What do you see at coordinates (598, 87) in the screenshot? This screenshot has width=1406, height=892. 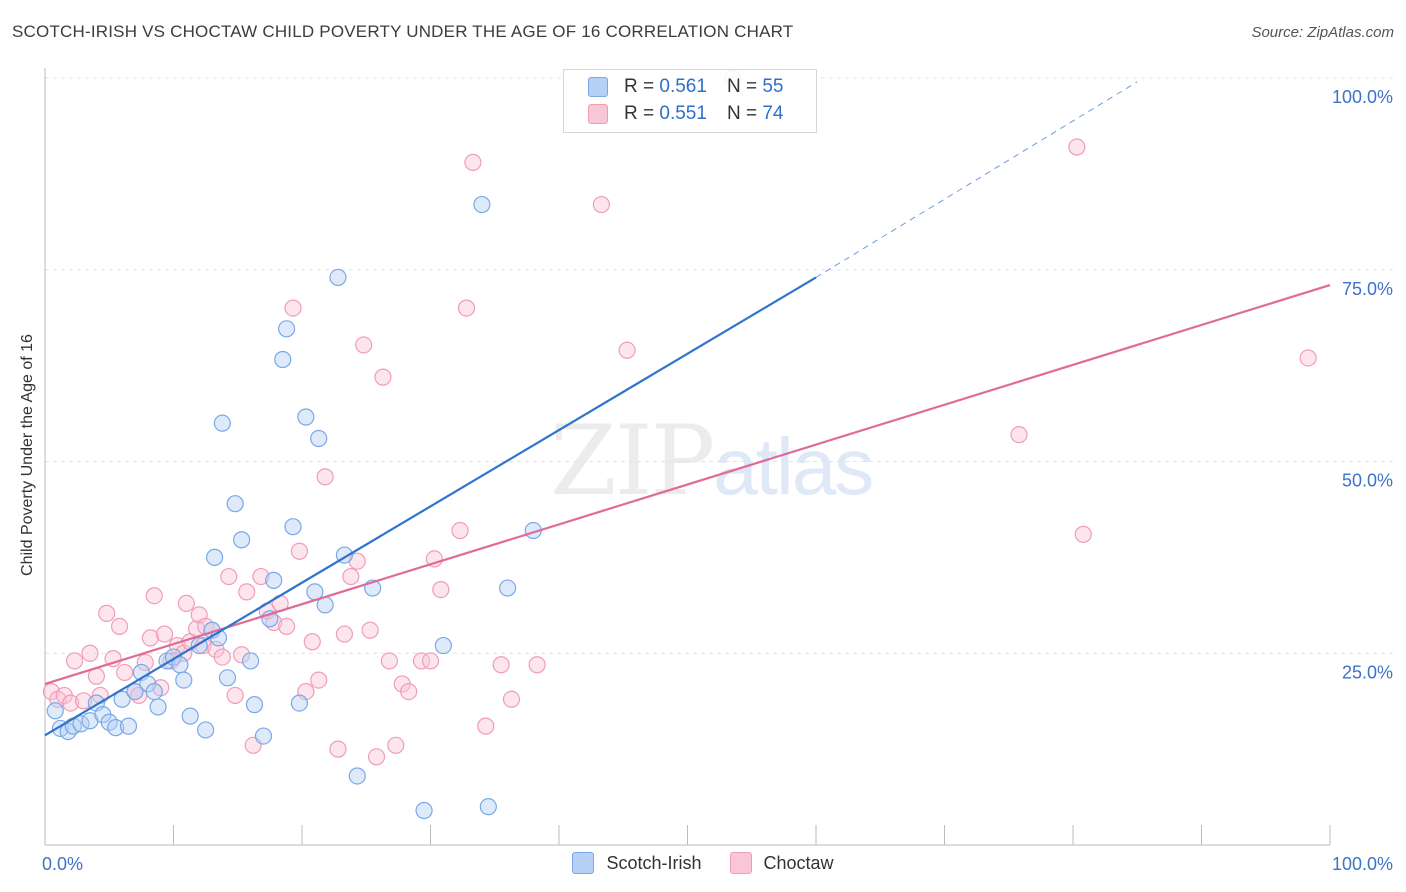 I see `scotch-irish-swatch` at bounding box center [598, 87].